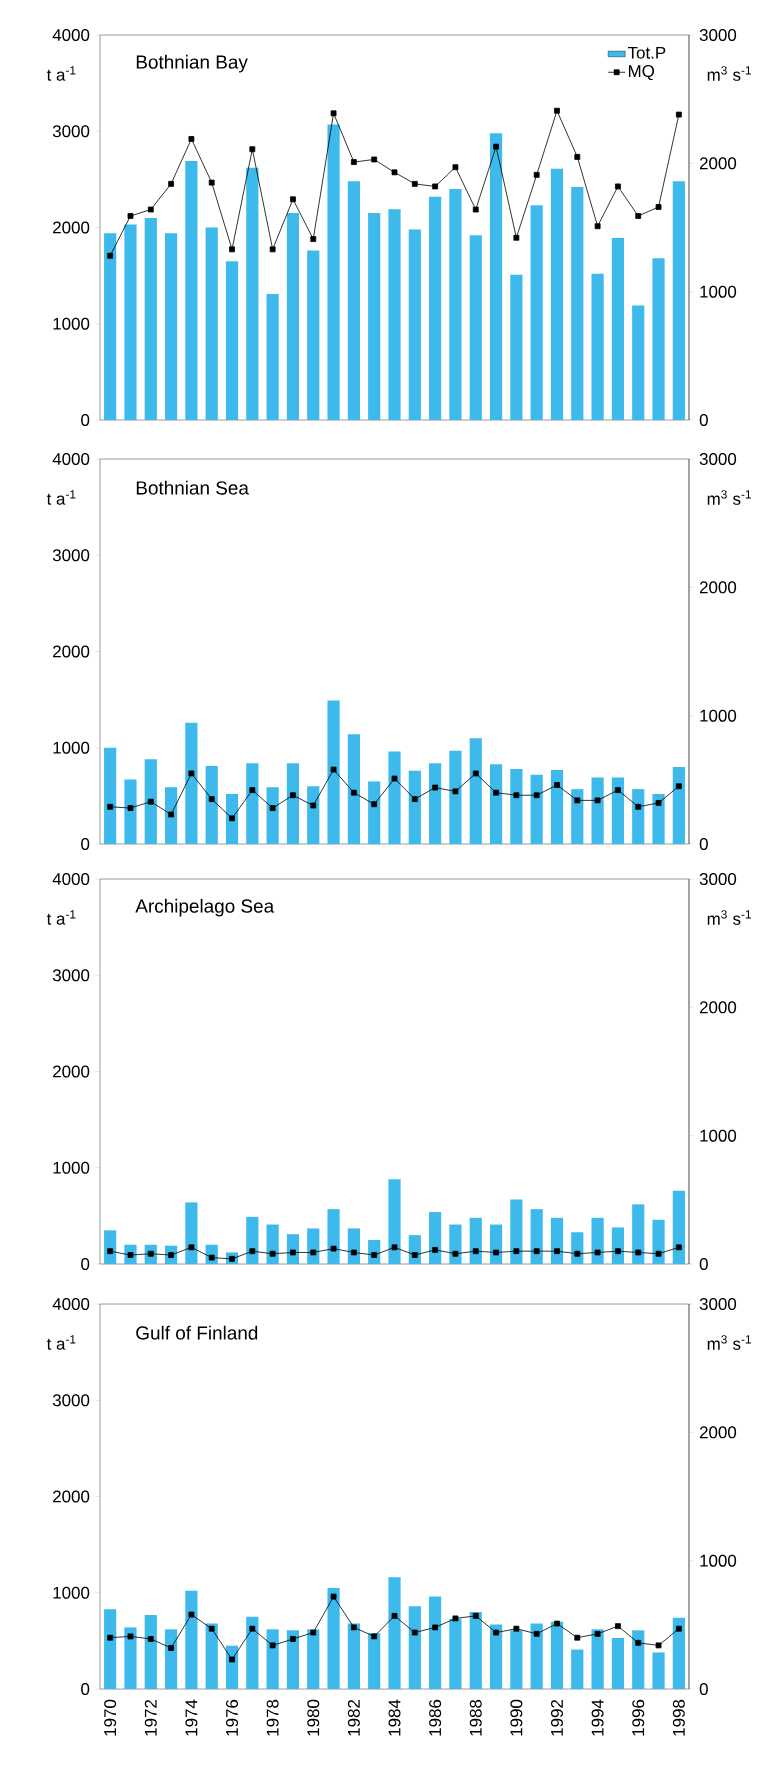 The image size is (774, 1779). Describe the element at coordinates (71, 555) in the screenshot. I see `y-tick-label: 3000` at that location.